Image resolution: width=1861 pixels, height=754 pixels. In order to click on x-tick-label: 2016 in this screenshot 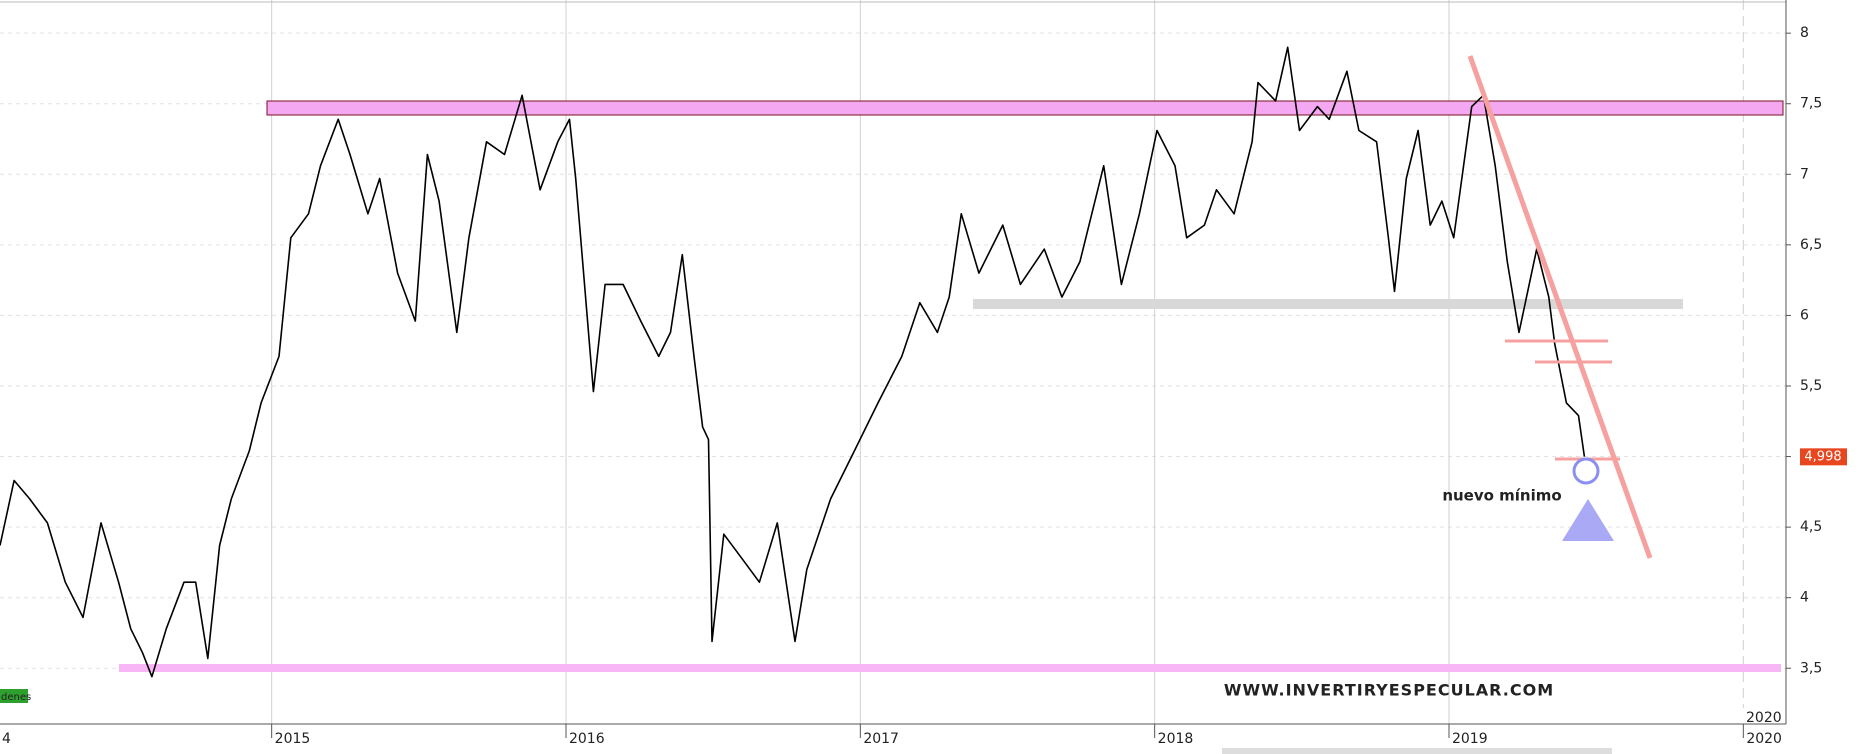, I will do `click(587, 739)`.